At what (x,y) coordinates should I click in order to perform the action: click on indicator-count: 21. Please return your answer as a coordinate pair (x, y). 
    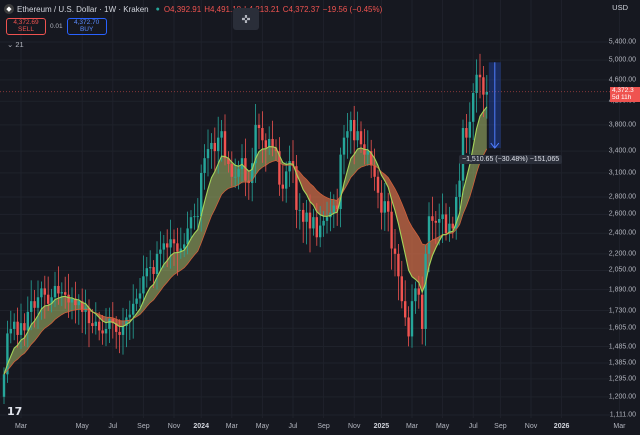
    Looking at the image, I should click on (19, 44).